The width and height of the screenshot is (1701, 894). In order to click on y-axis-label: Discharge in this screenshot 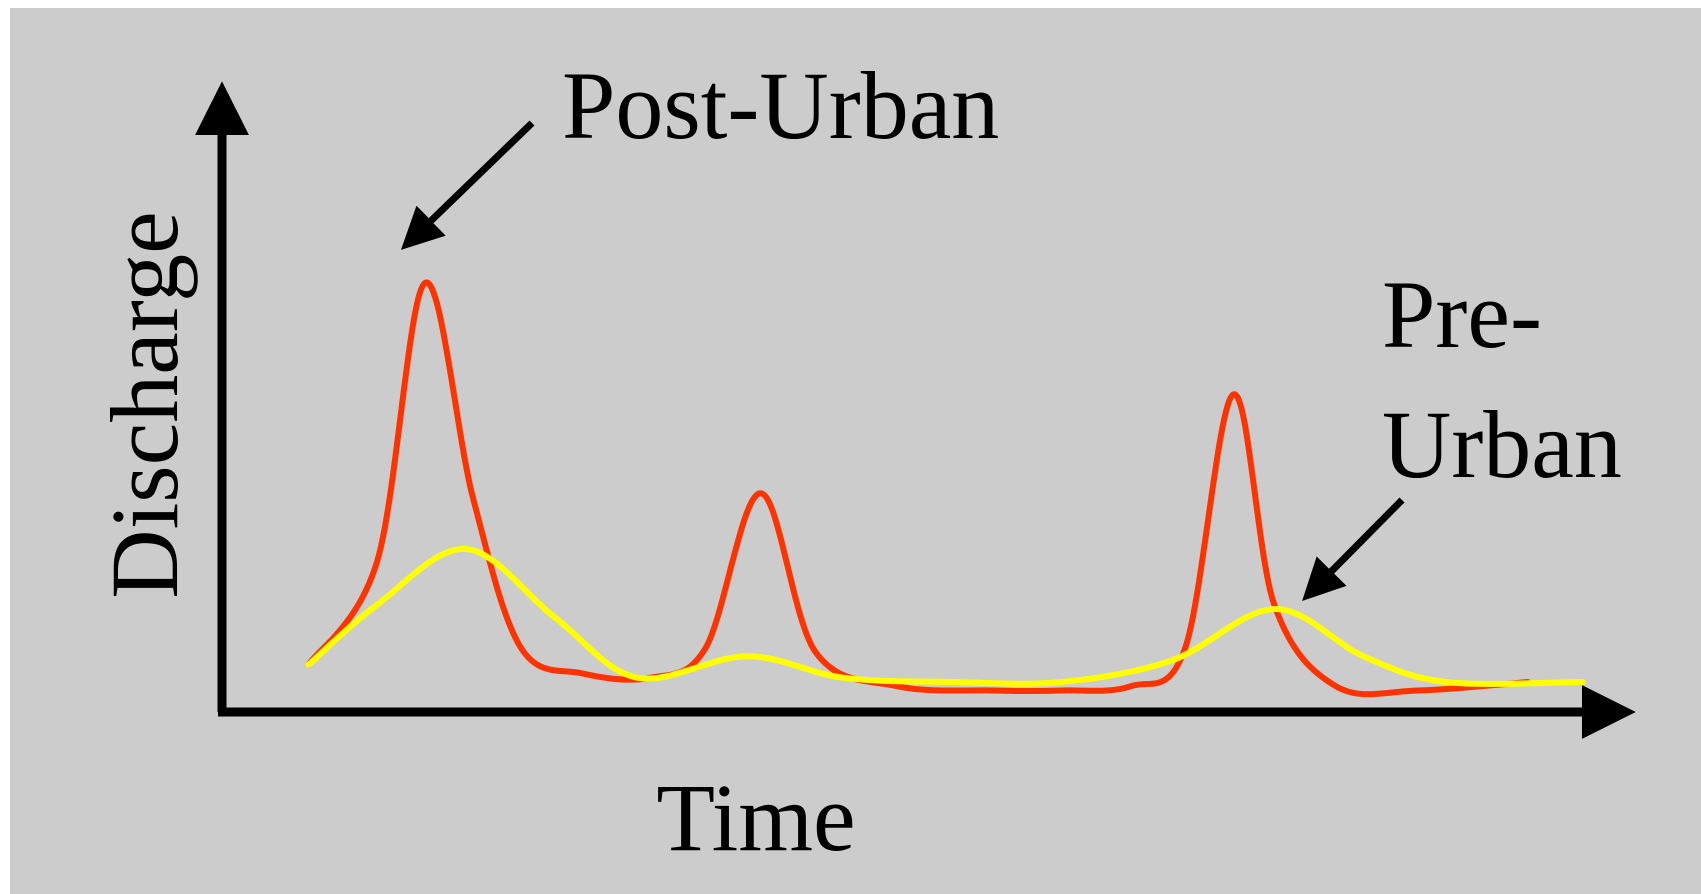, I will do `click(144, 404)`.